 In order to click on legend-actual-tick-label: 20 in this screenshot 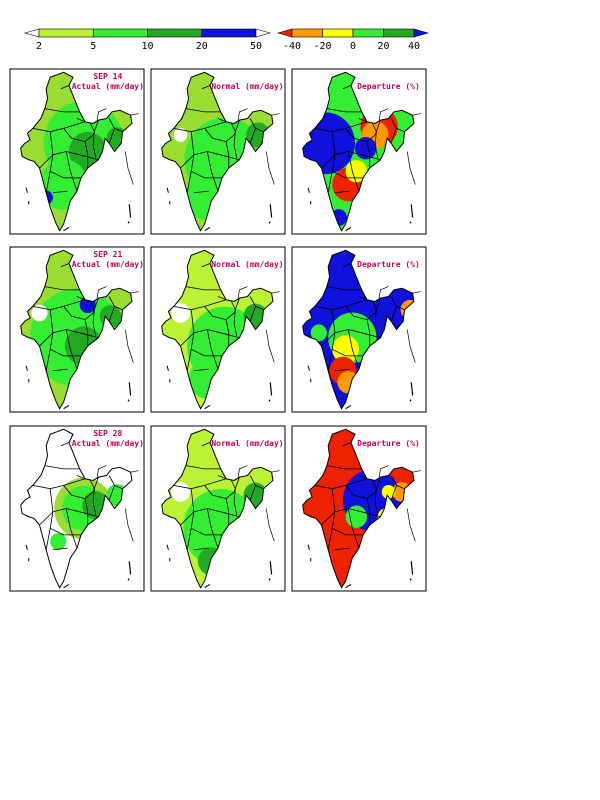, I will do `click(202, 46)`.